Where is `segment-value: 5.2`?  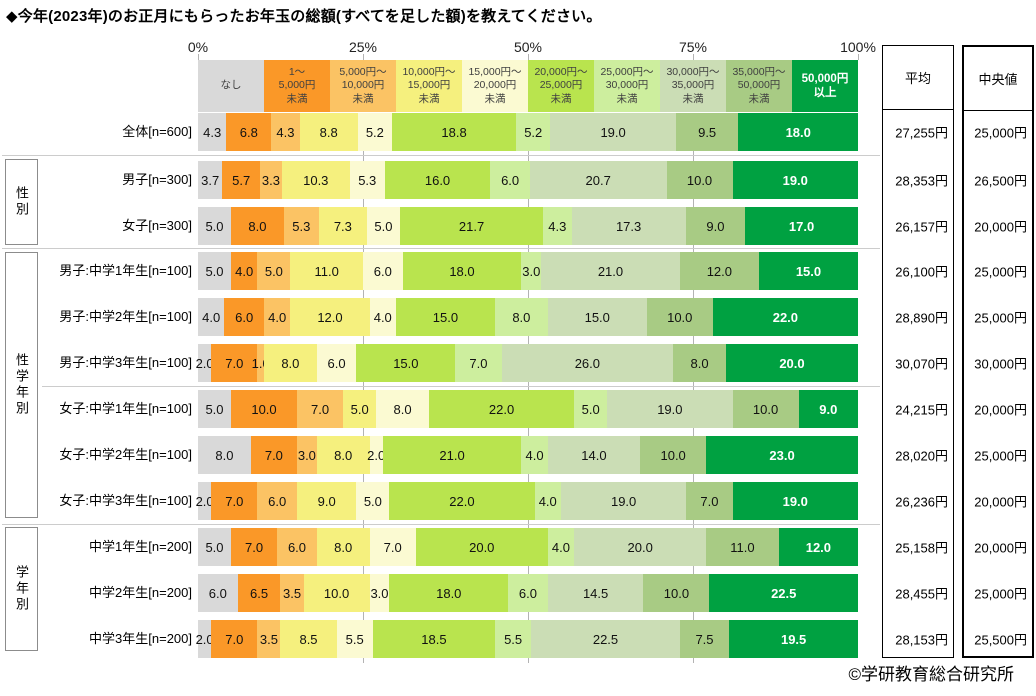 segment-value: 5.2 is located at coordinates (374, 132).